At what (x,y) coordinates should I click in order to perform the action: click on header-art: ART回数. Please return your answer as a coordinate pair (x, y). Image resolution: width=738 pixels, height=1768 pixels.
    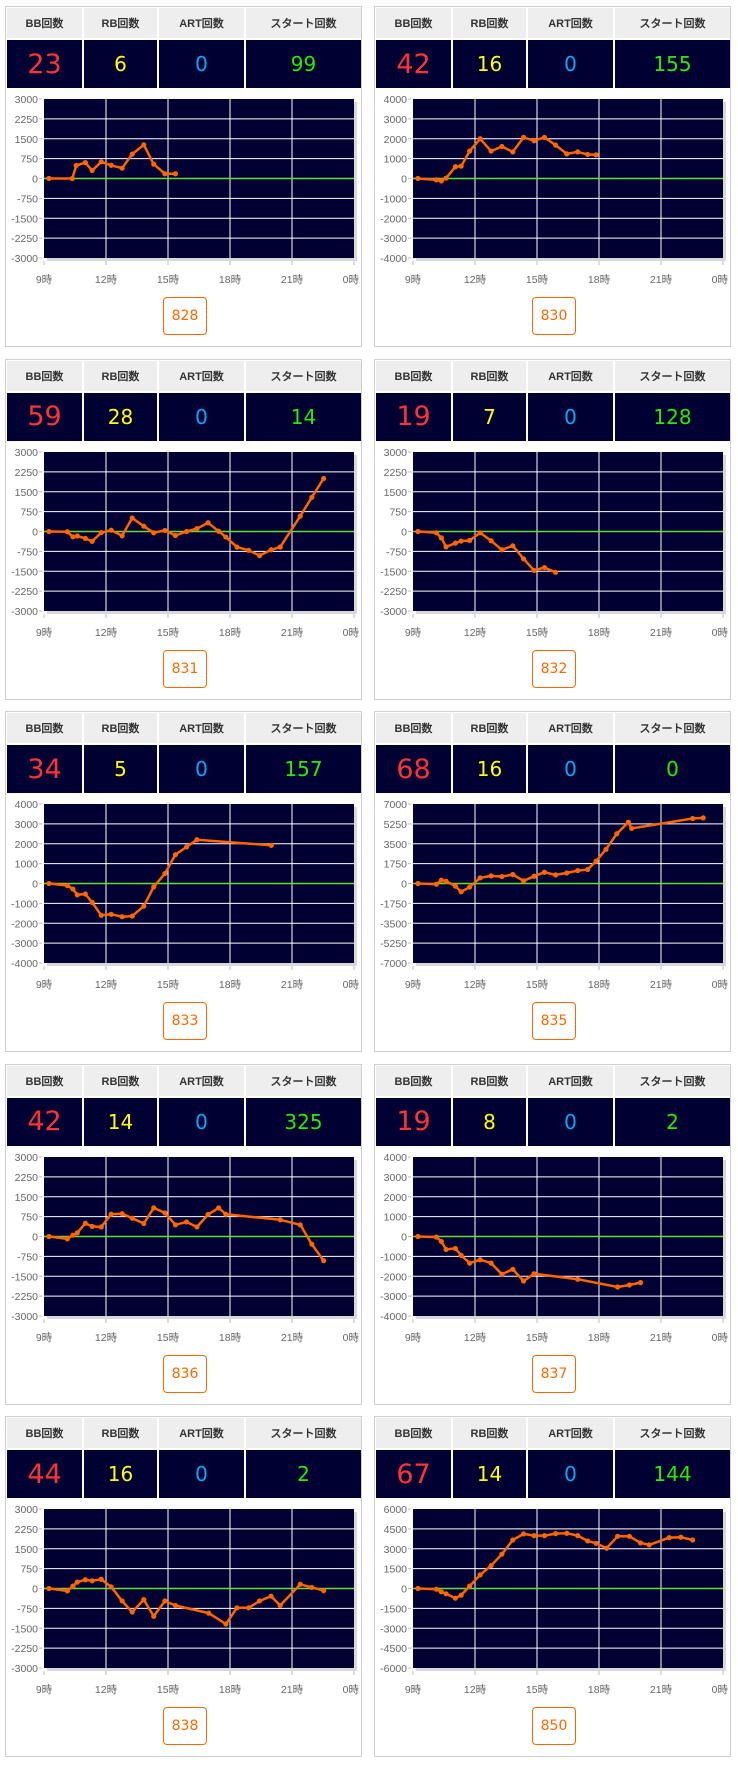
    Looking at the image, I should click on (202, 23).